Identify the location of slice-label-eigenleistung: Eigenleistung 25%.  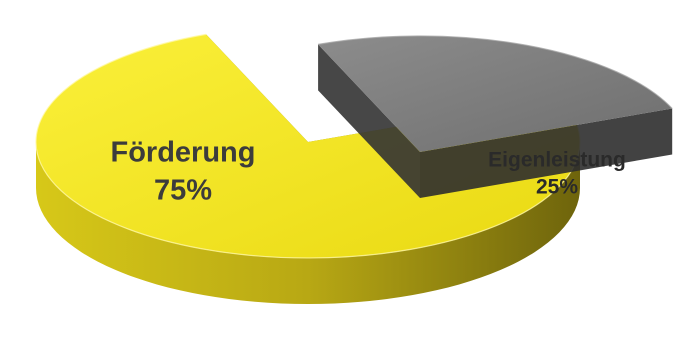
(557, 174).